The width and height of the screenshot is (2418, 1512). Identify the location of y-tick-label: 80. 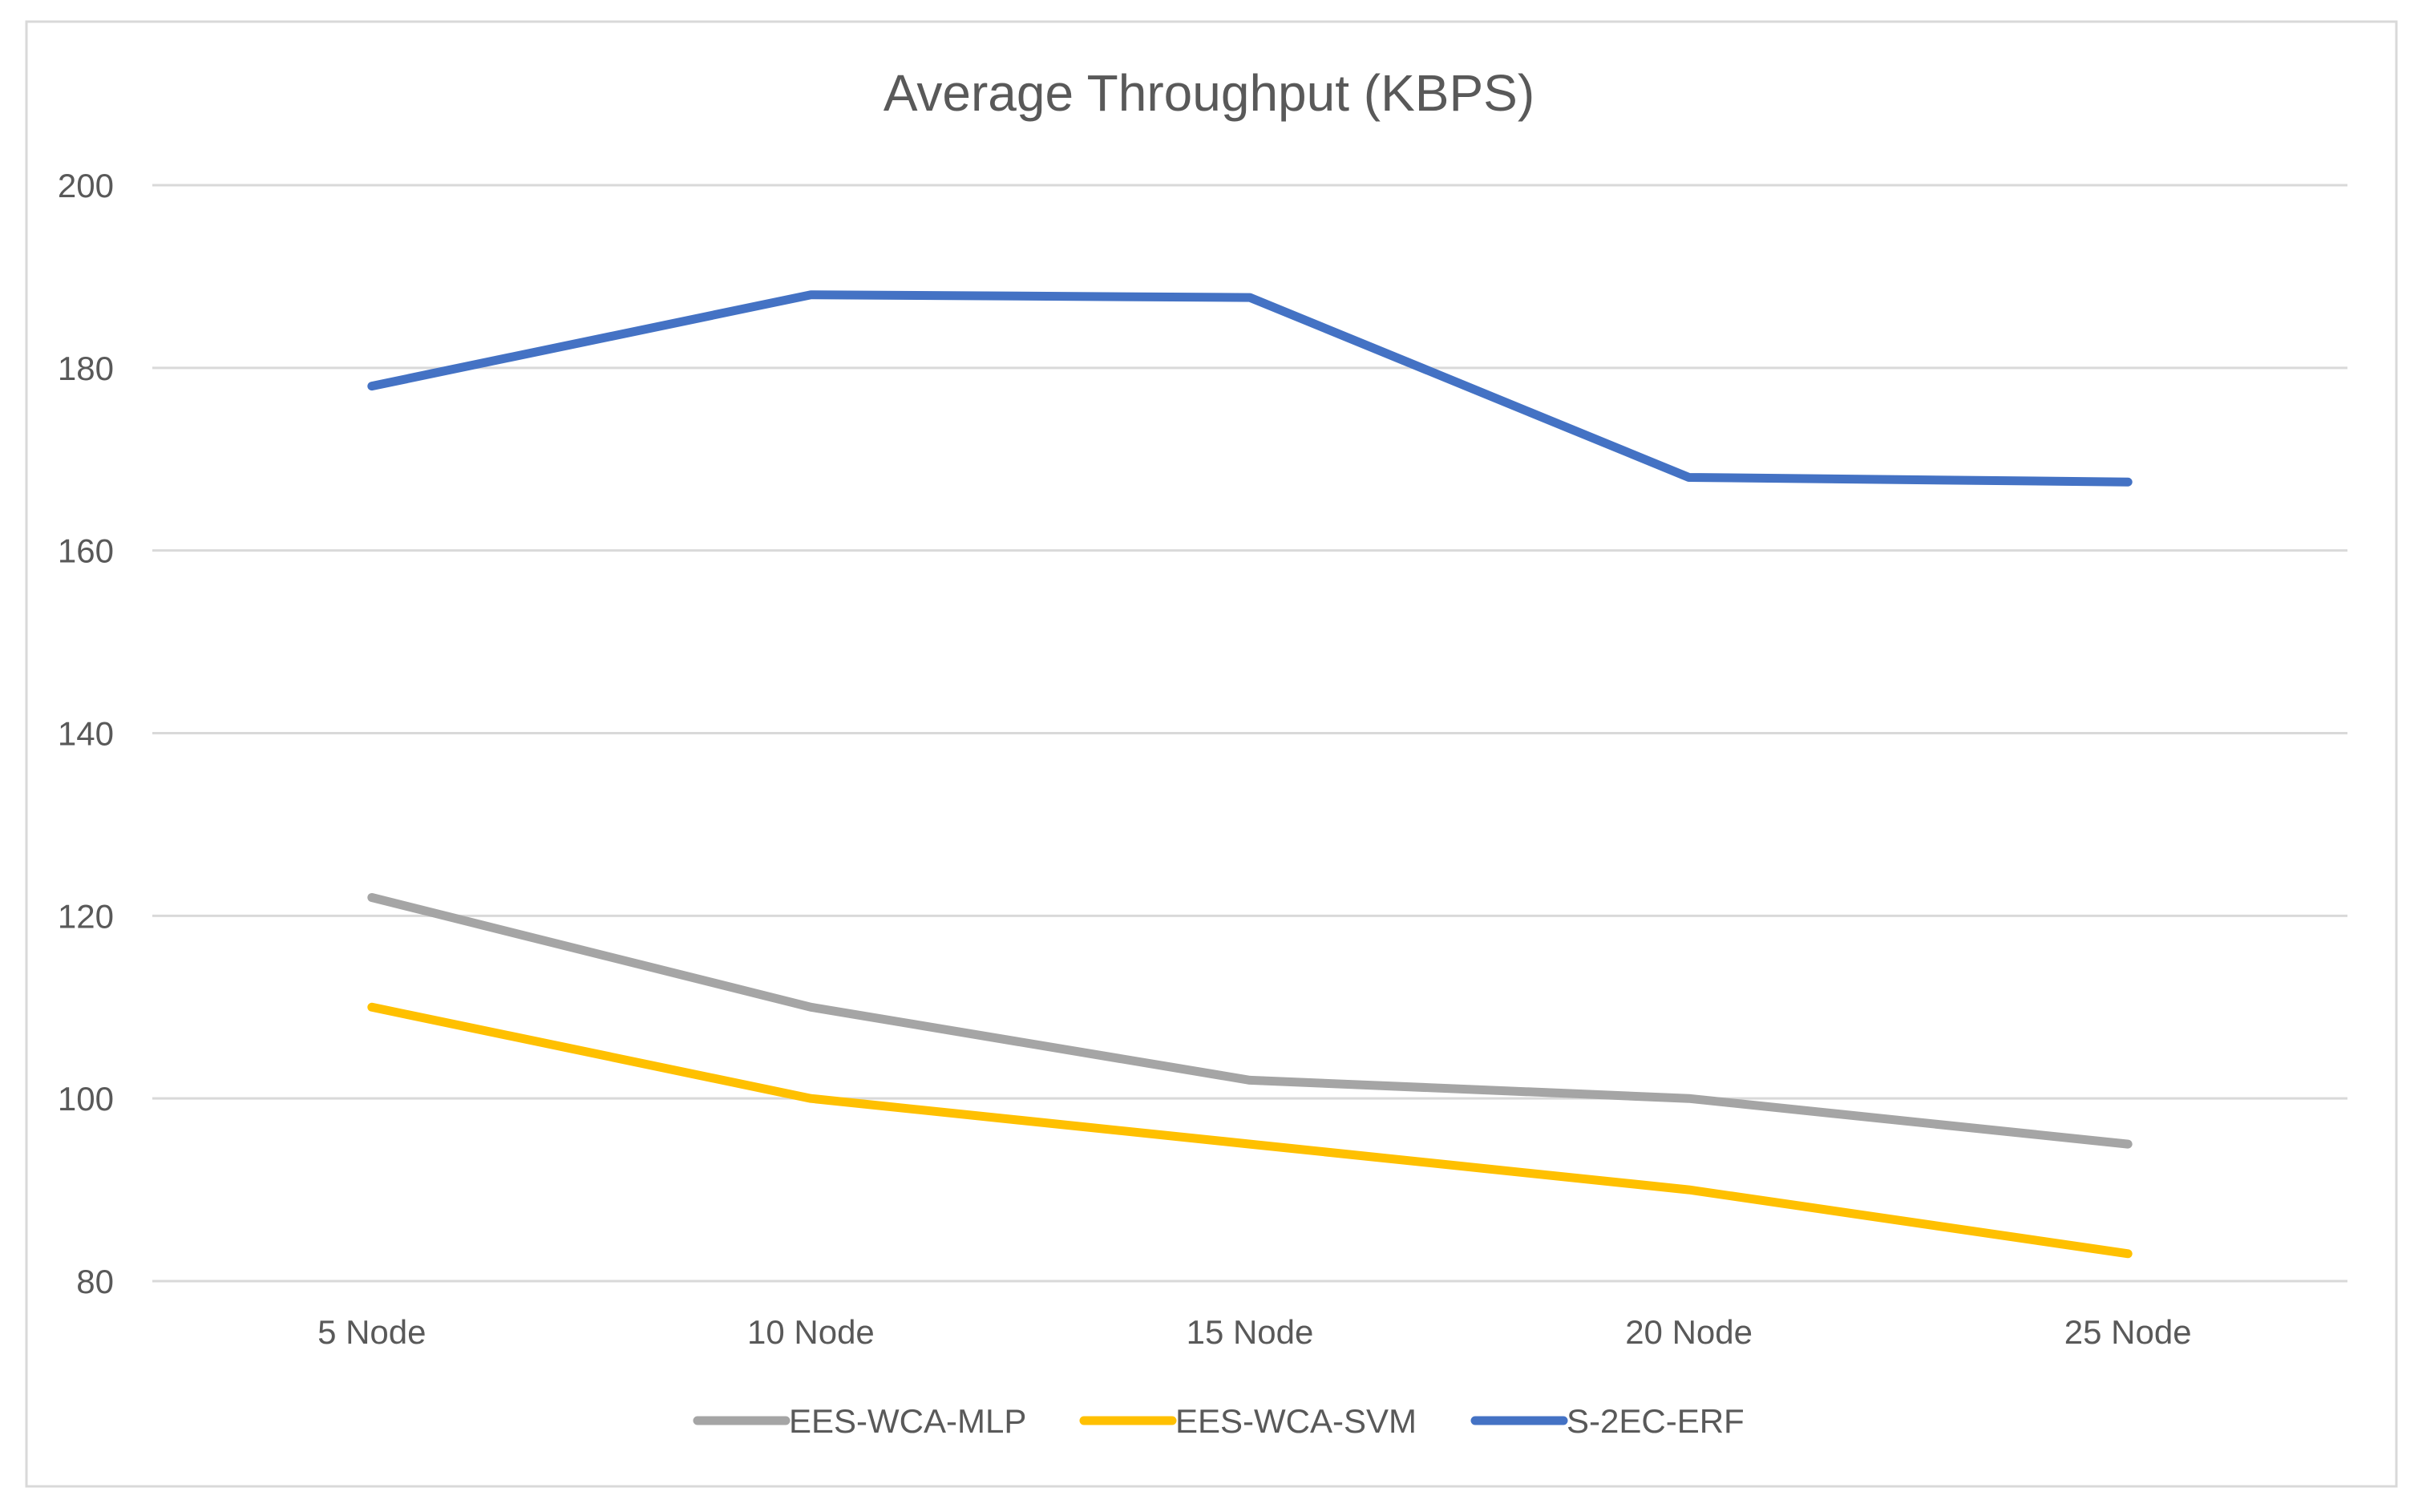
(95, 1281).